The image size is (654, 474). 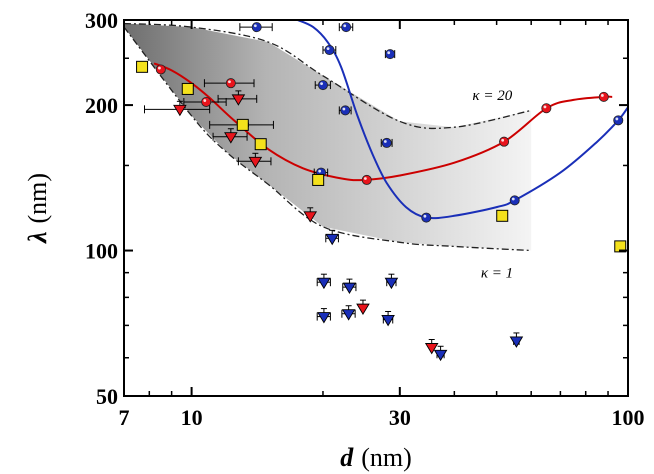 I want to click on x-tick-label-30: 30, so click(x=400, y=417).